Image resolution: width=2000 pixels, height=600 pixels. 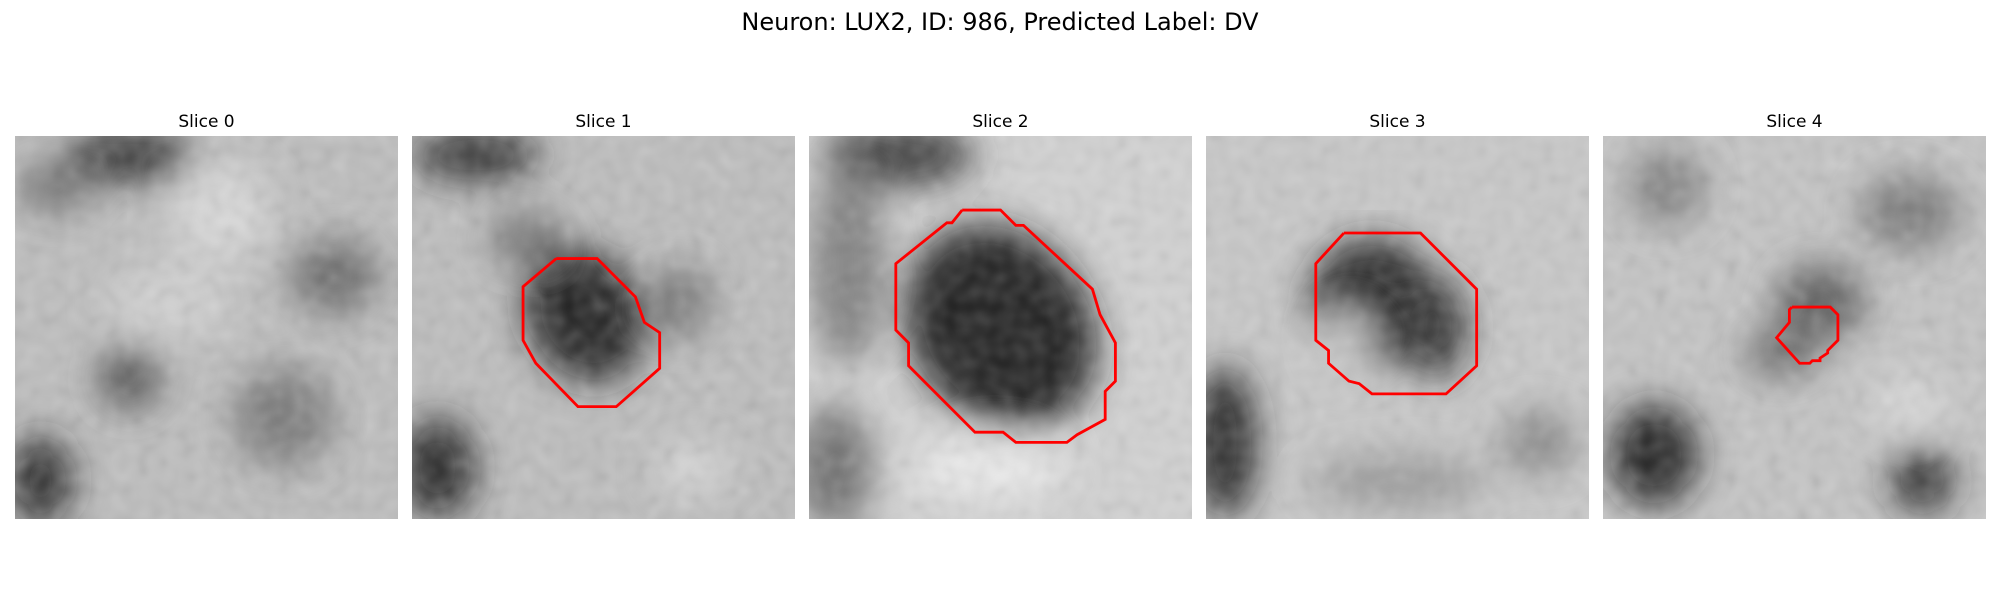 I want to click on slice-panel-2: Slice 2, so click(x=1000, y=313).